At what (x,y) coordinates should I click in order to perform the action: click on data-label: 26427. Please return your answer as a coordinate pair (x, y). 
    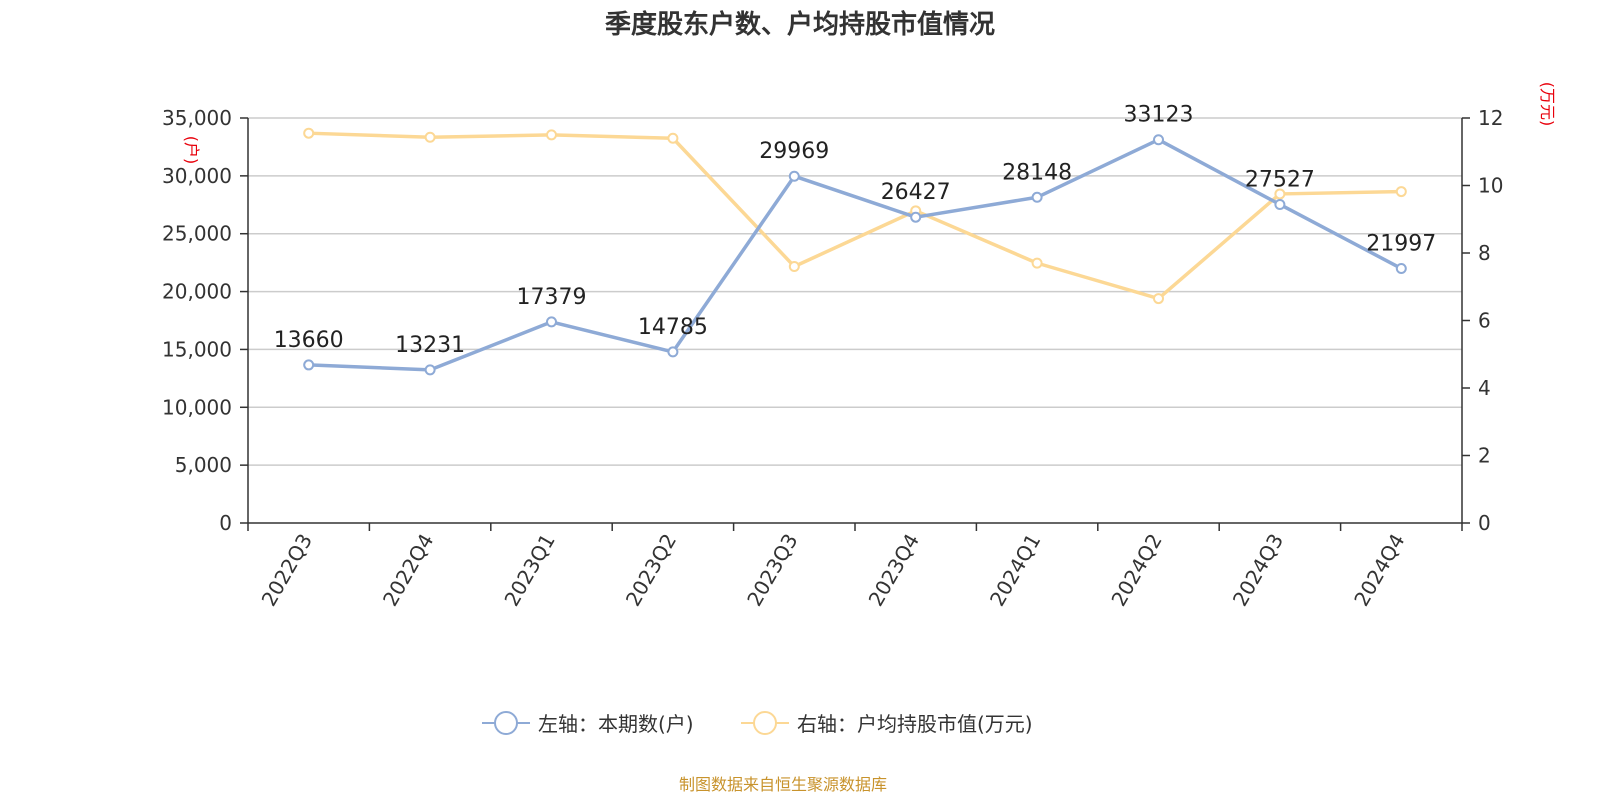
    Looking at the image, I should click on (916, 192).